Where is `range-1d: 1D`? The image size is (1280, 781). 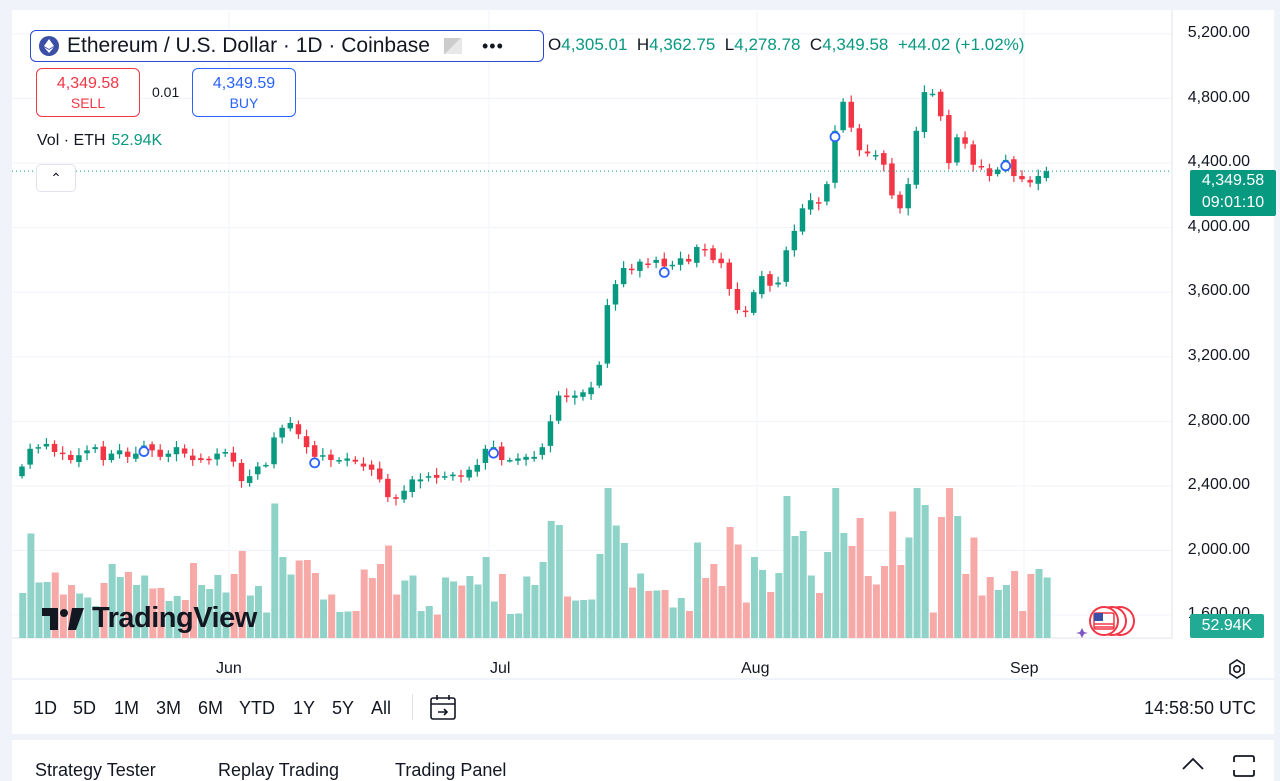
range-1d: 1D is located at coordinates (46, 708).